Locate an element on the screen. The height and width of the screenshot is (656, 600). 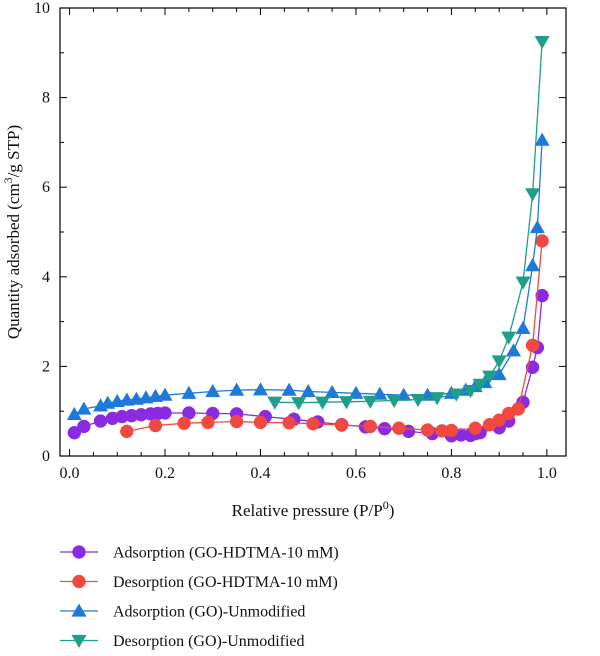
y-tick-label: 4 is located at coordinates (46, 277).